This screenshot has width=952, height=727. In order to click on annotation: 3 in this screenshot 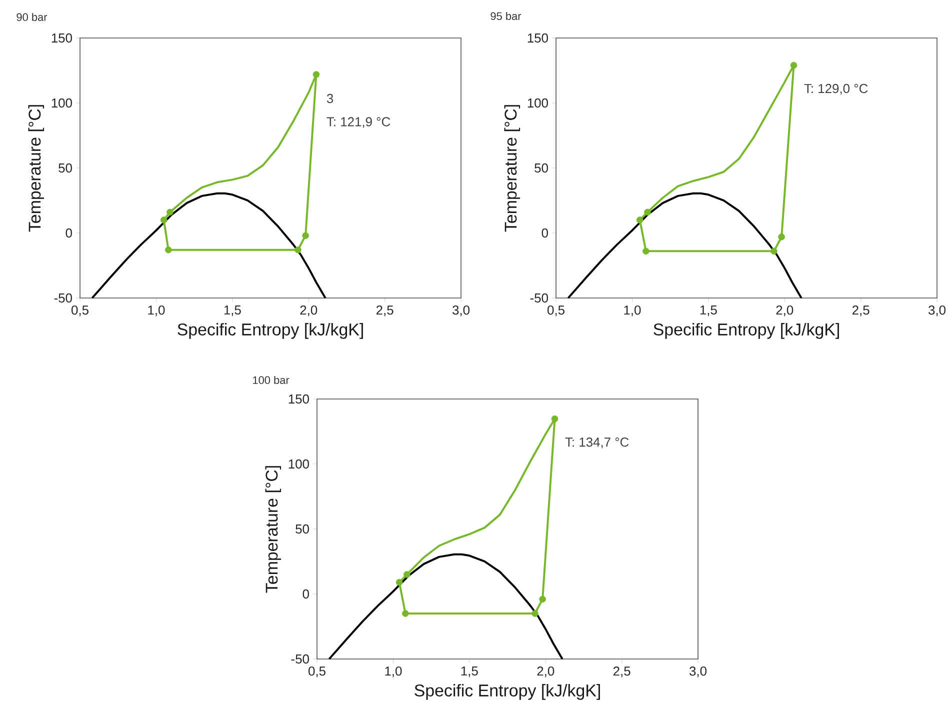, I will do `click(330, 99)`.